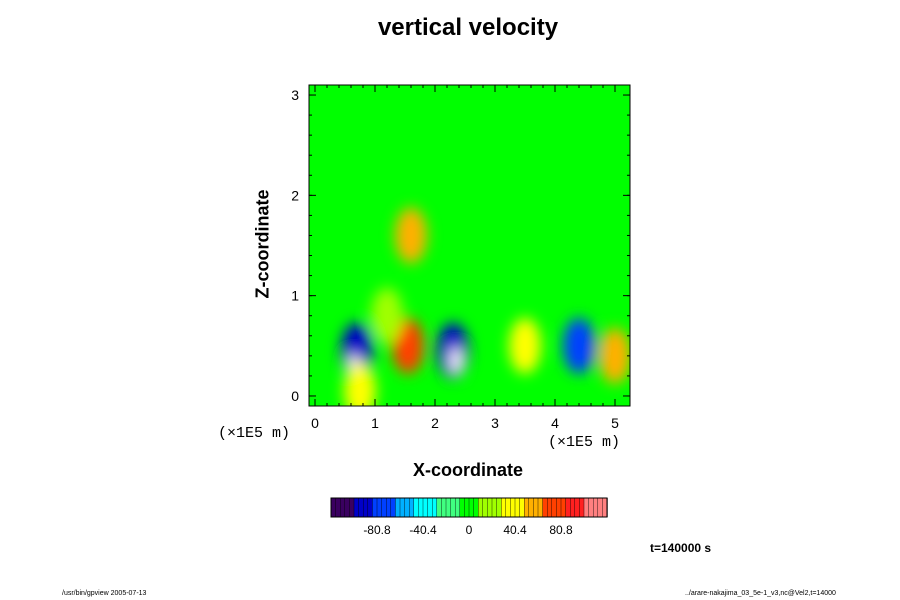 The image size is (900, 600). Describe the element at coordinates (295, 195) in the screenshot. I see `y-tick-label: 2` at that location.